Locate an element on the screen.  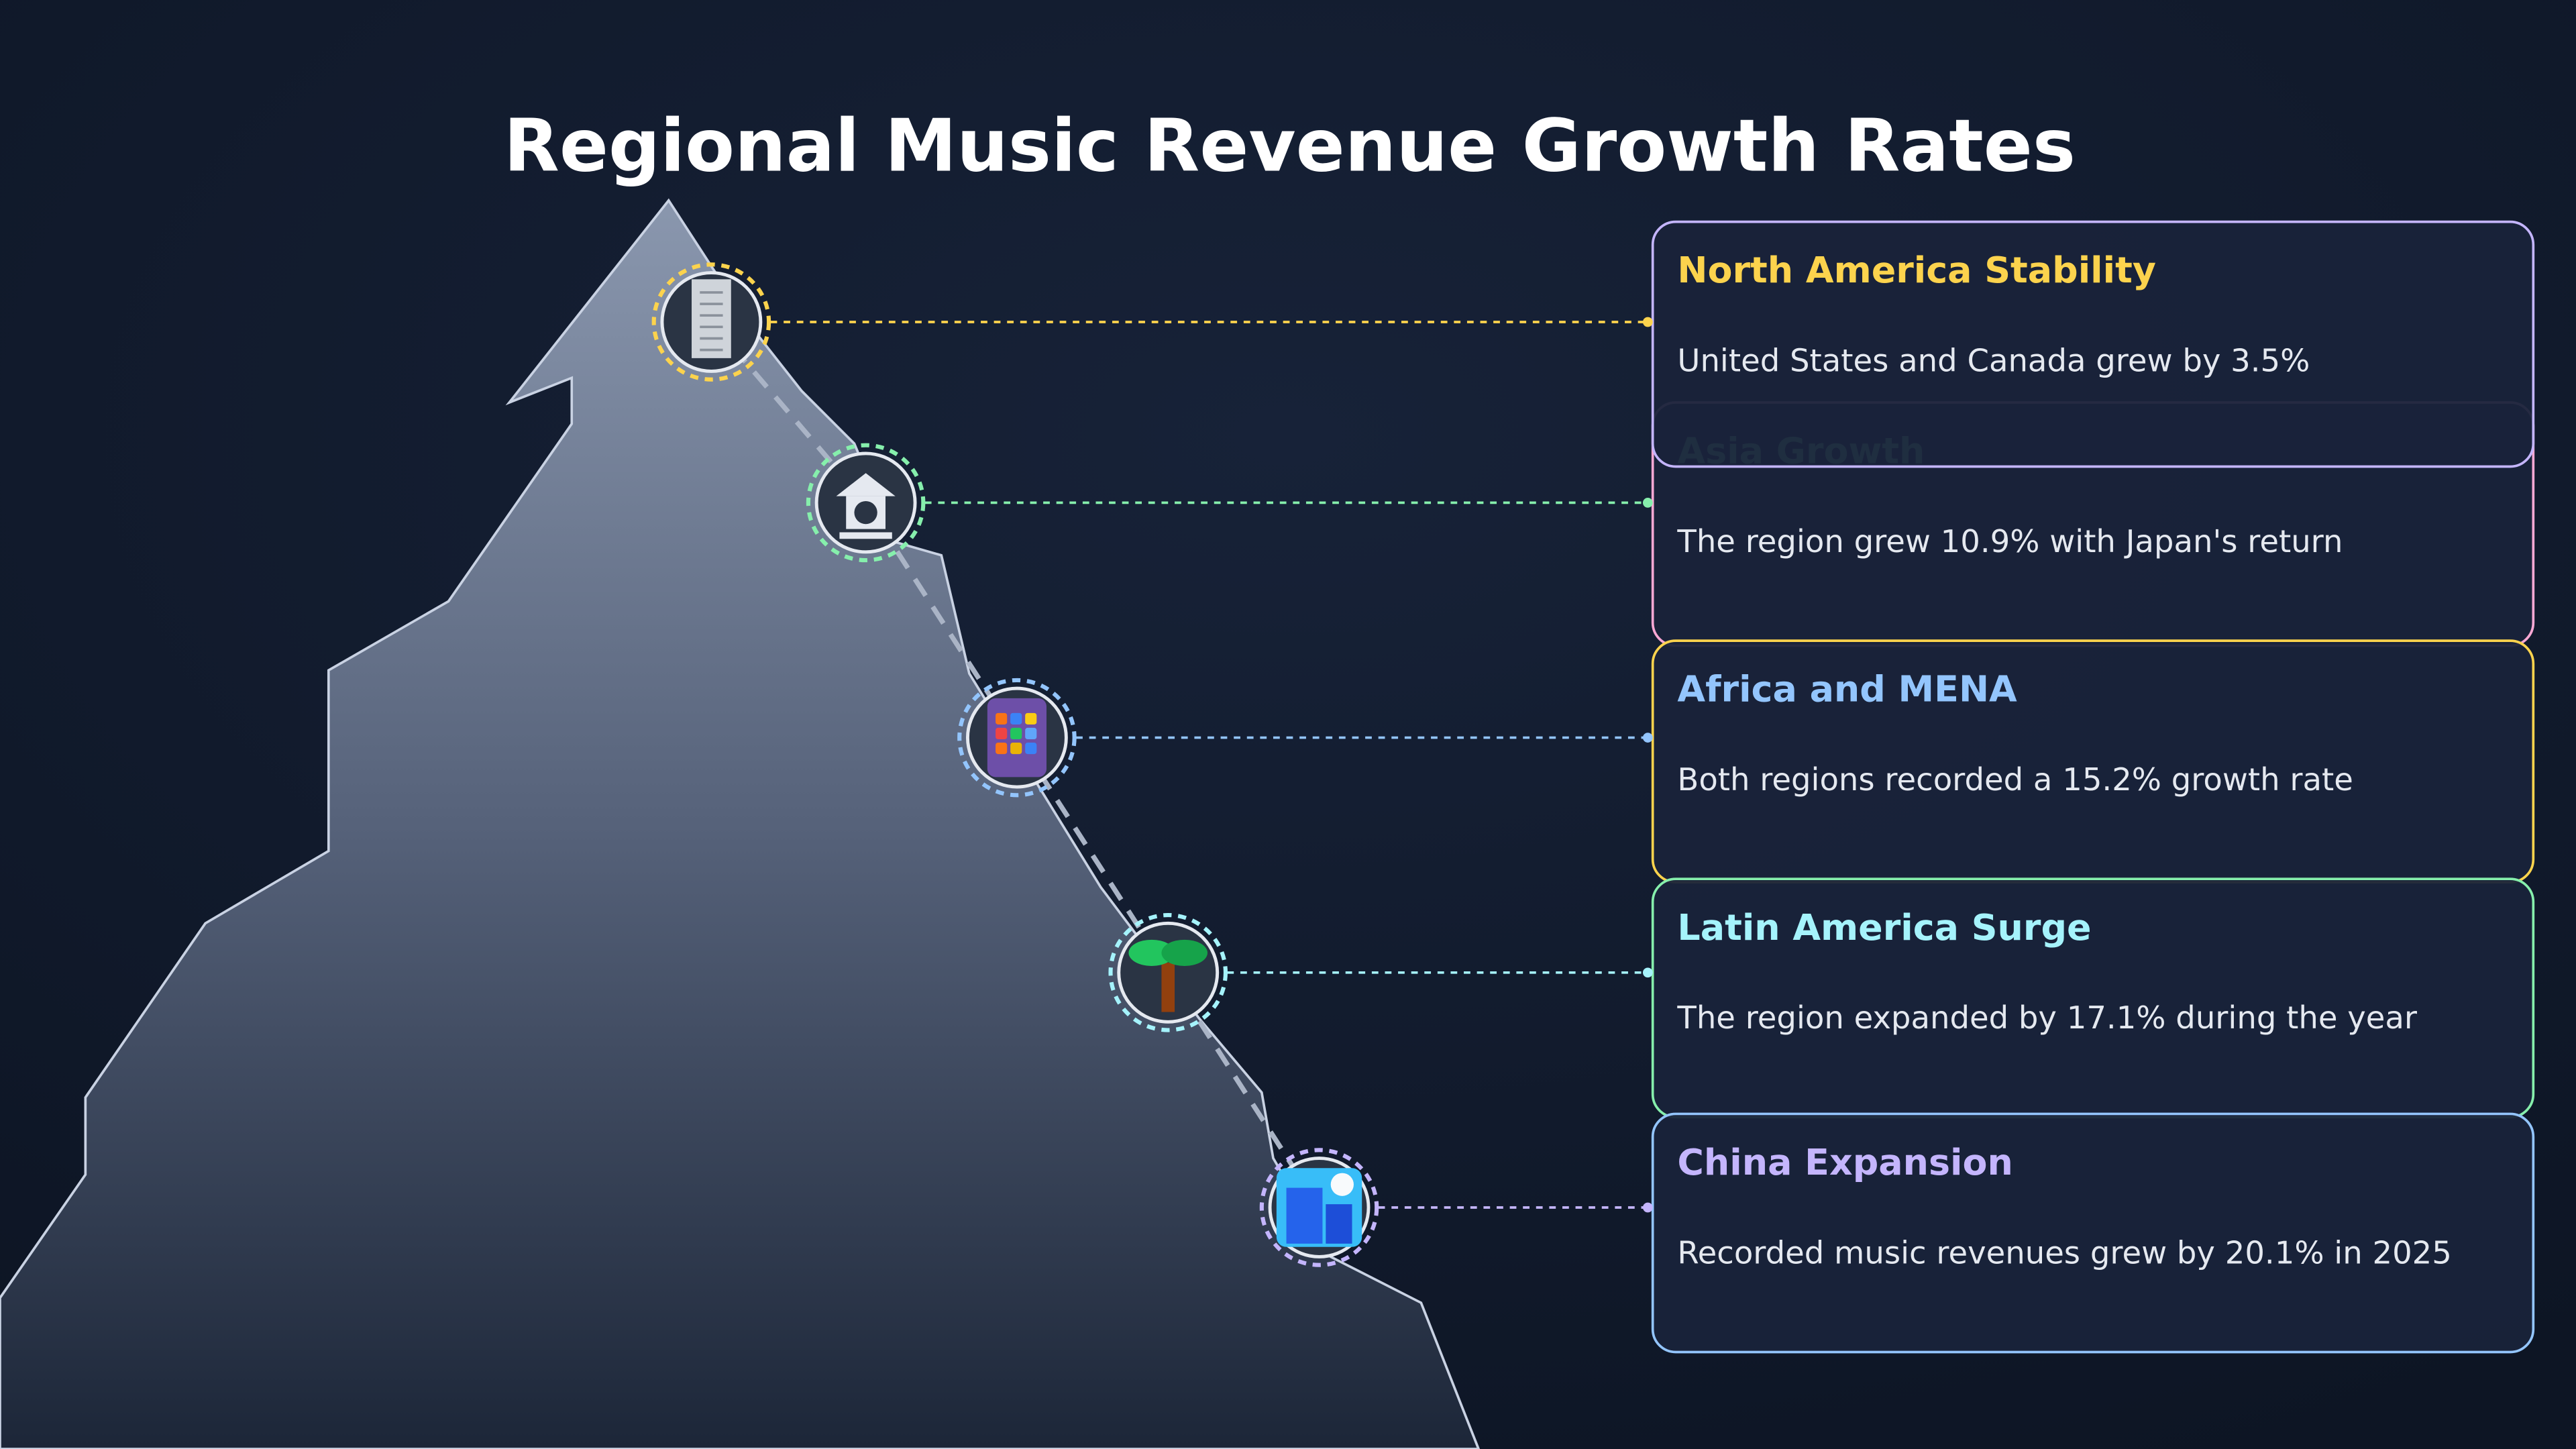
icon-doc is located at coordinates (711, 318).